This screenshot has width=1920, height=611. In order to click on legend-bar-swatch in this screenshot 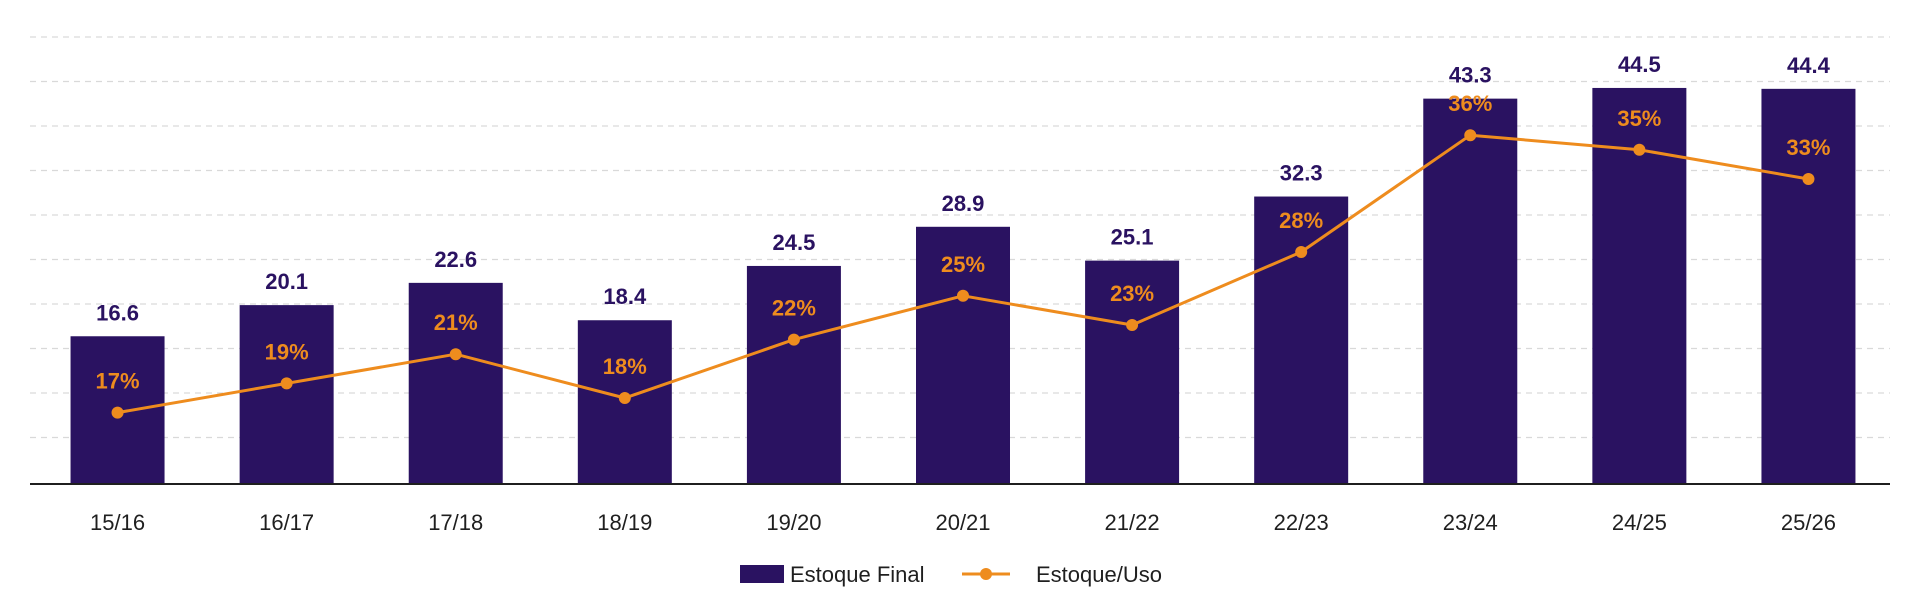, I will do `click(762, 574)`.